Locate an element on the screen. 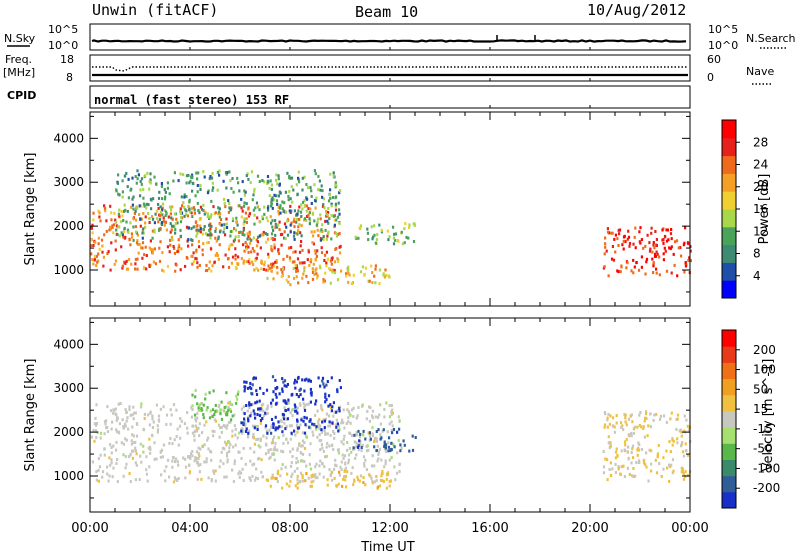 The height and width of the screenshot is (554, 800). freq-panel: Freq. [MHz] 18 8 60 0 Nave is located at coordinates (388, 69).